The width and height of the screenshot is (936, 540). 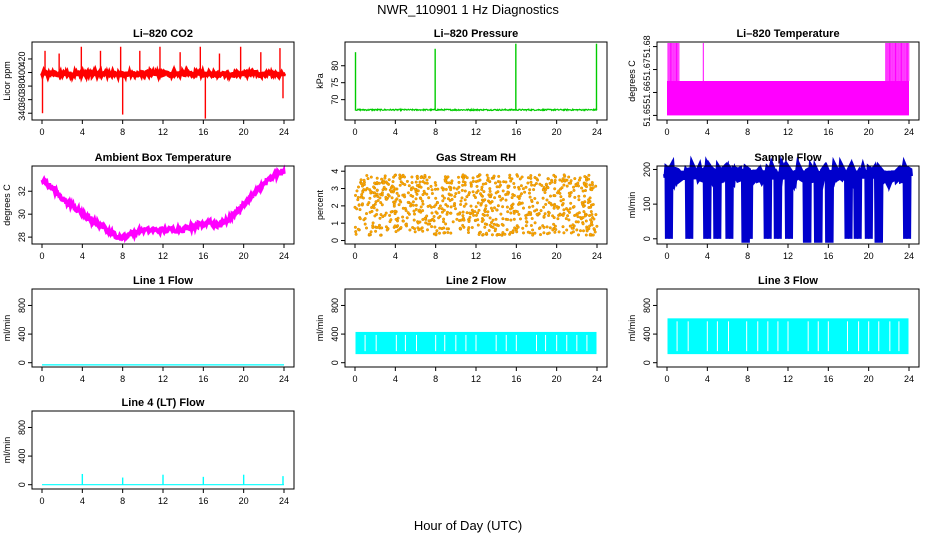 I want to click on x-tick-label: 0, so click(x=666, y=379).